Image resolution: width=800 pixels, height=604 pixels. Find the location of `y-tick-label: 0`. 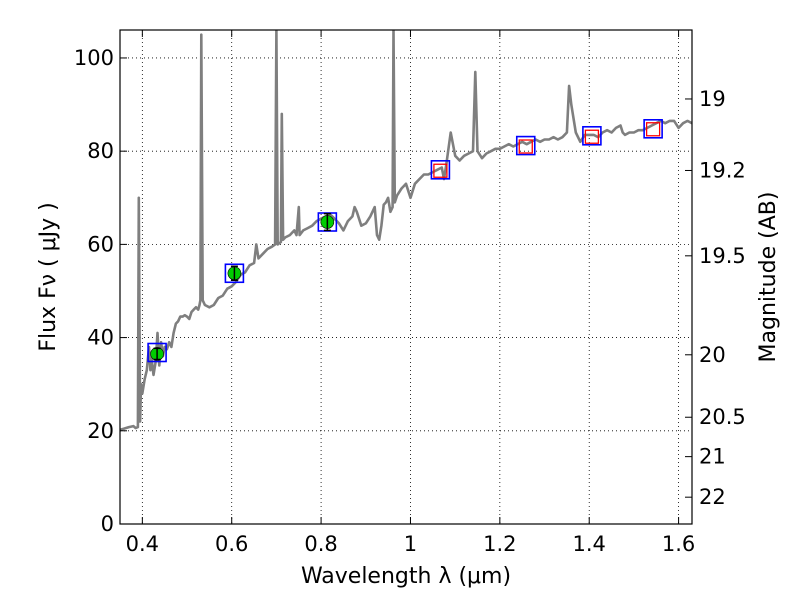

y-tick-label: 0 is located at coordinates (107, 524).